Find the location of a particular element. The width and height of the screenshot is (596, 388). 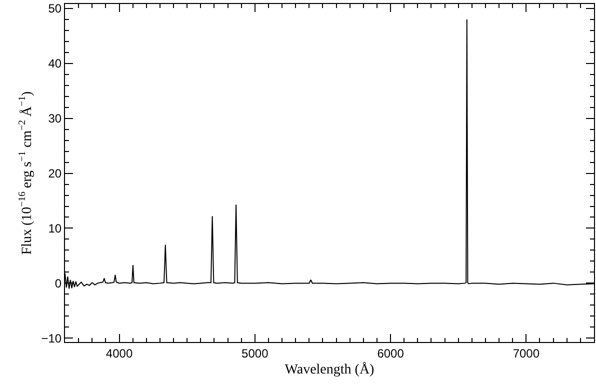

x-tick-label: 5000 is located at coordinates (255, 353).